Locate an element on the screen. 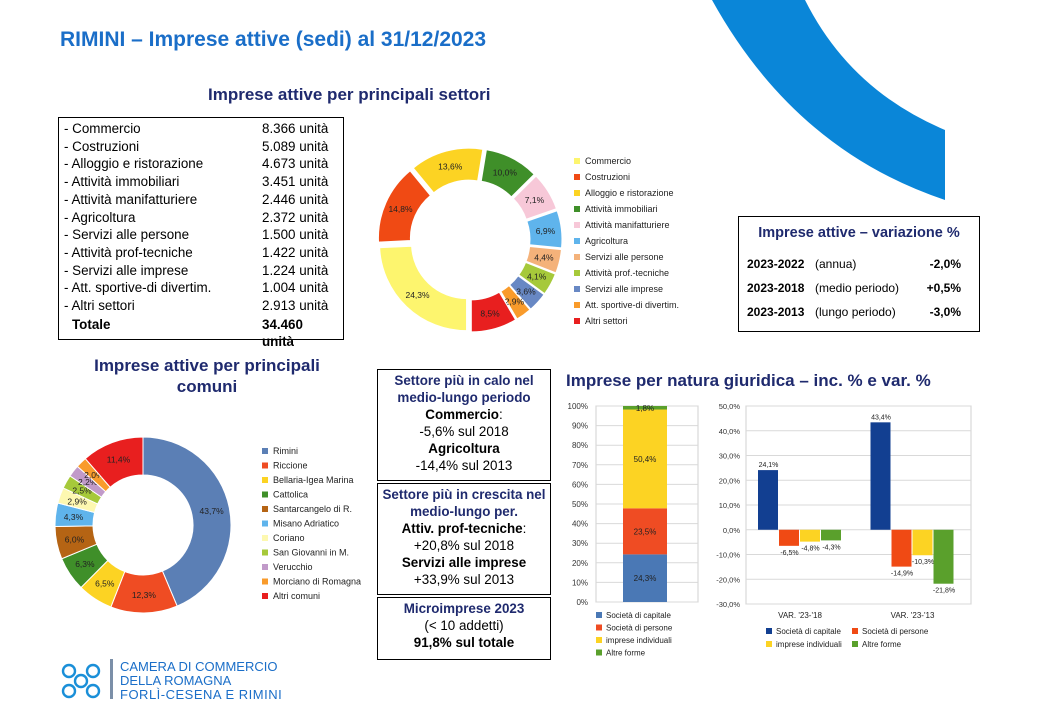 This screenshot has width=1040, height=720. legend-label: Bellaria-Igea Marina is located at coordinates (313, 480).